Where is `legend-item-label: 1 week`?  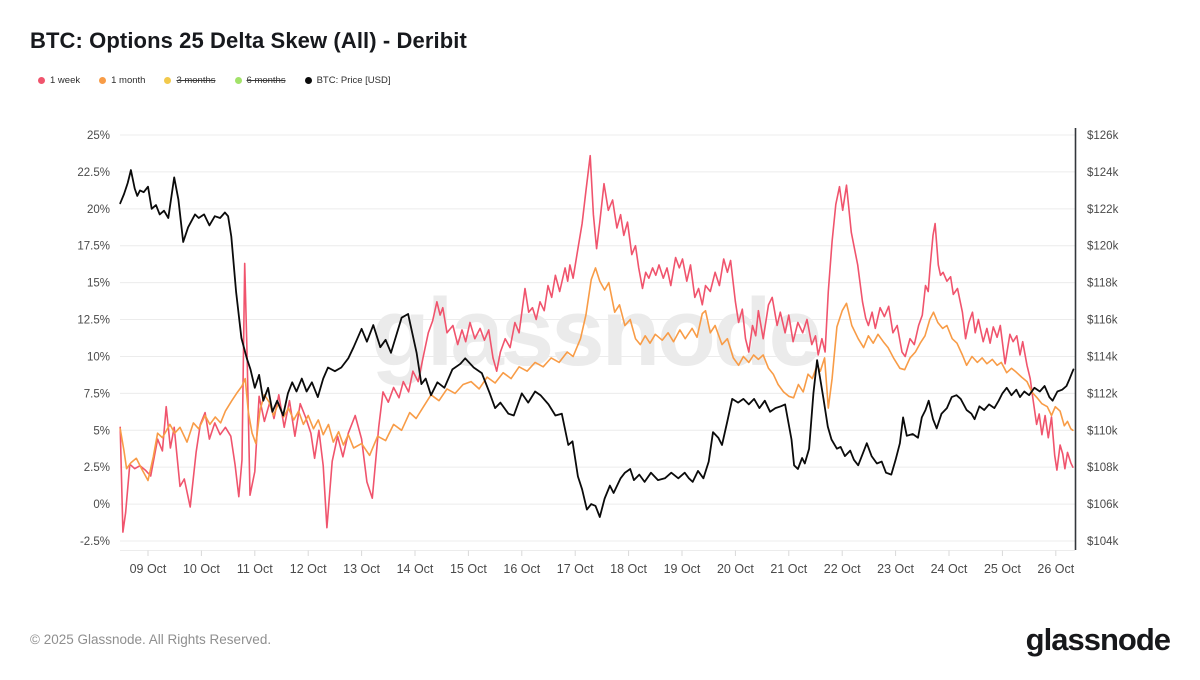 legend-item-label: 1 week is located at coordinates (65, 80).